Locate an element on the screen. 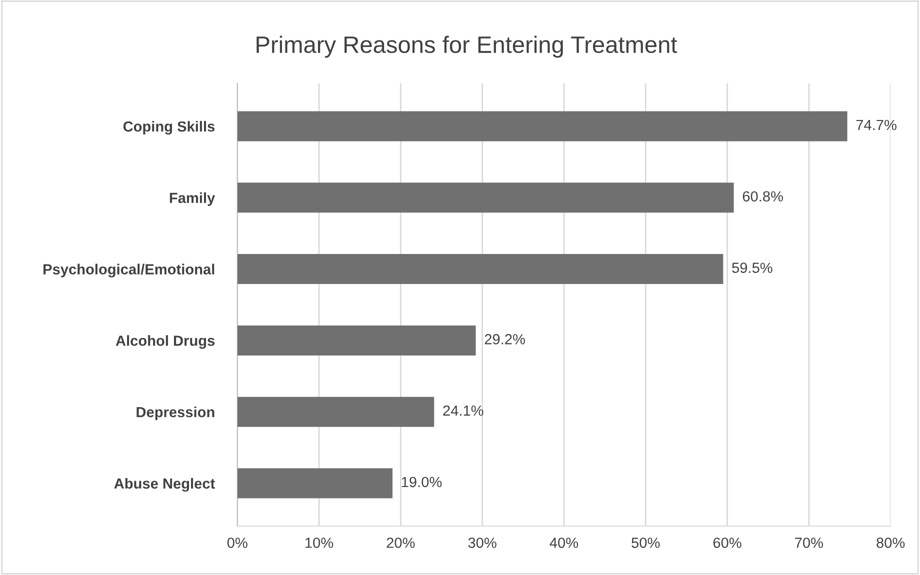 The height and width of the screenshot is (575, 920). y-tick-label: Alcohol Drugs is located at coordinates (165, 342).